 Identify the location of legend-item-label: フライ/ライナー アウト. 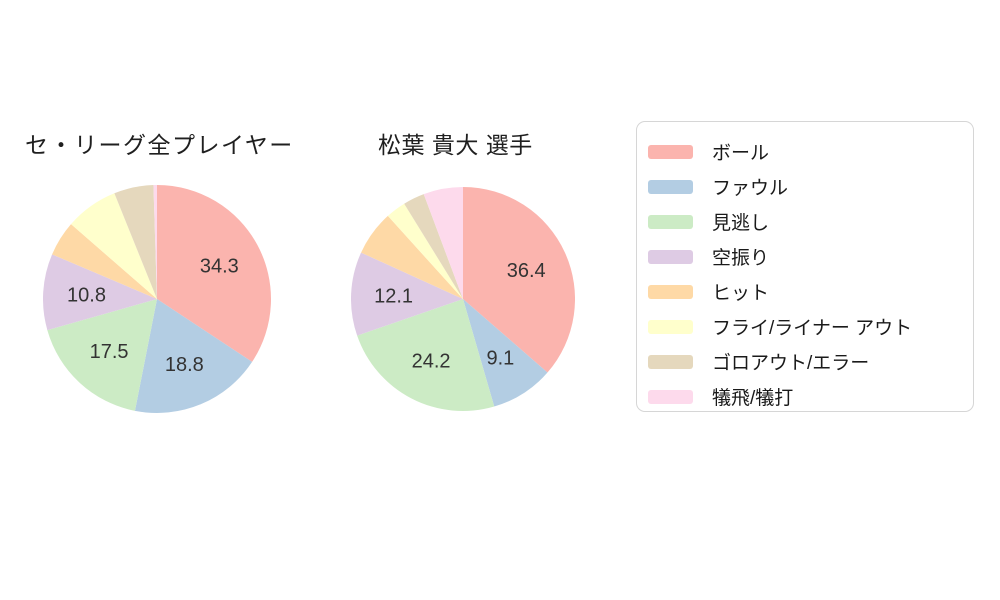
(812, 328).